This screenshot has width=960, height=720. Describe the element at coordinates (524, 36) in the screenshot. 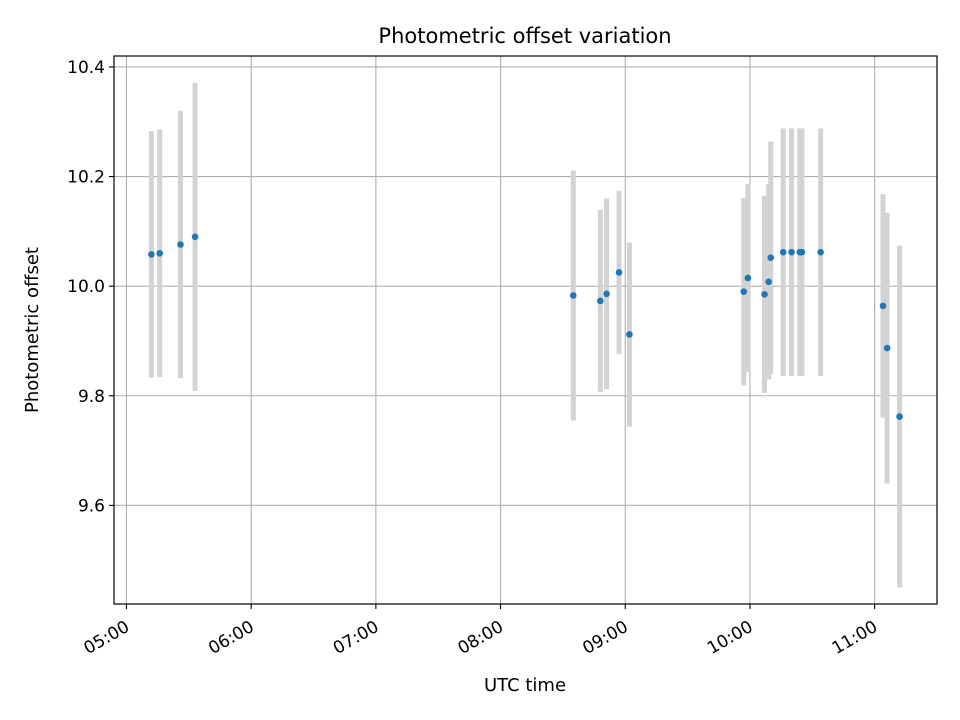

I see `chart-title: Photometric offset variation` at that location.